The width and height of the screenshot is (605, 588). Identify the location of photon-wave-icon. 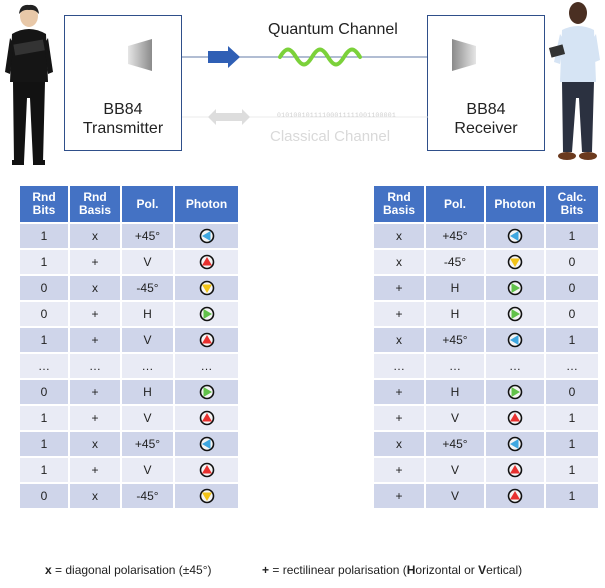
(320, 57).